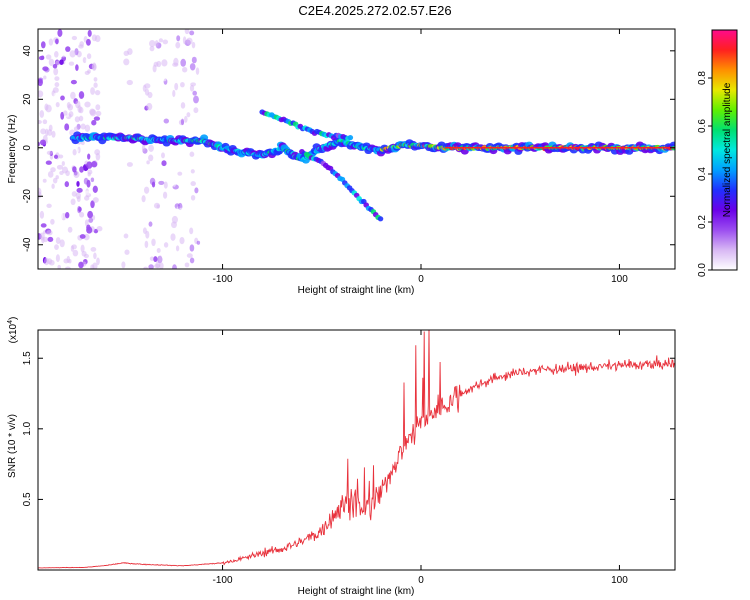 Image resolution: width=750 pixels, height=600 pixels. I want to click on snr-y-tick-label: 1.0, so click(27, 428).